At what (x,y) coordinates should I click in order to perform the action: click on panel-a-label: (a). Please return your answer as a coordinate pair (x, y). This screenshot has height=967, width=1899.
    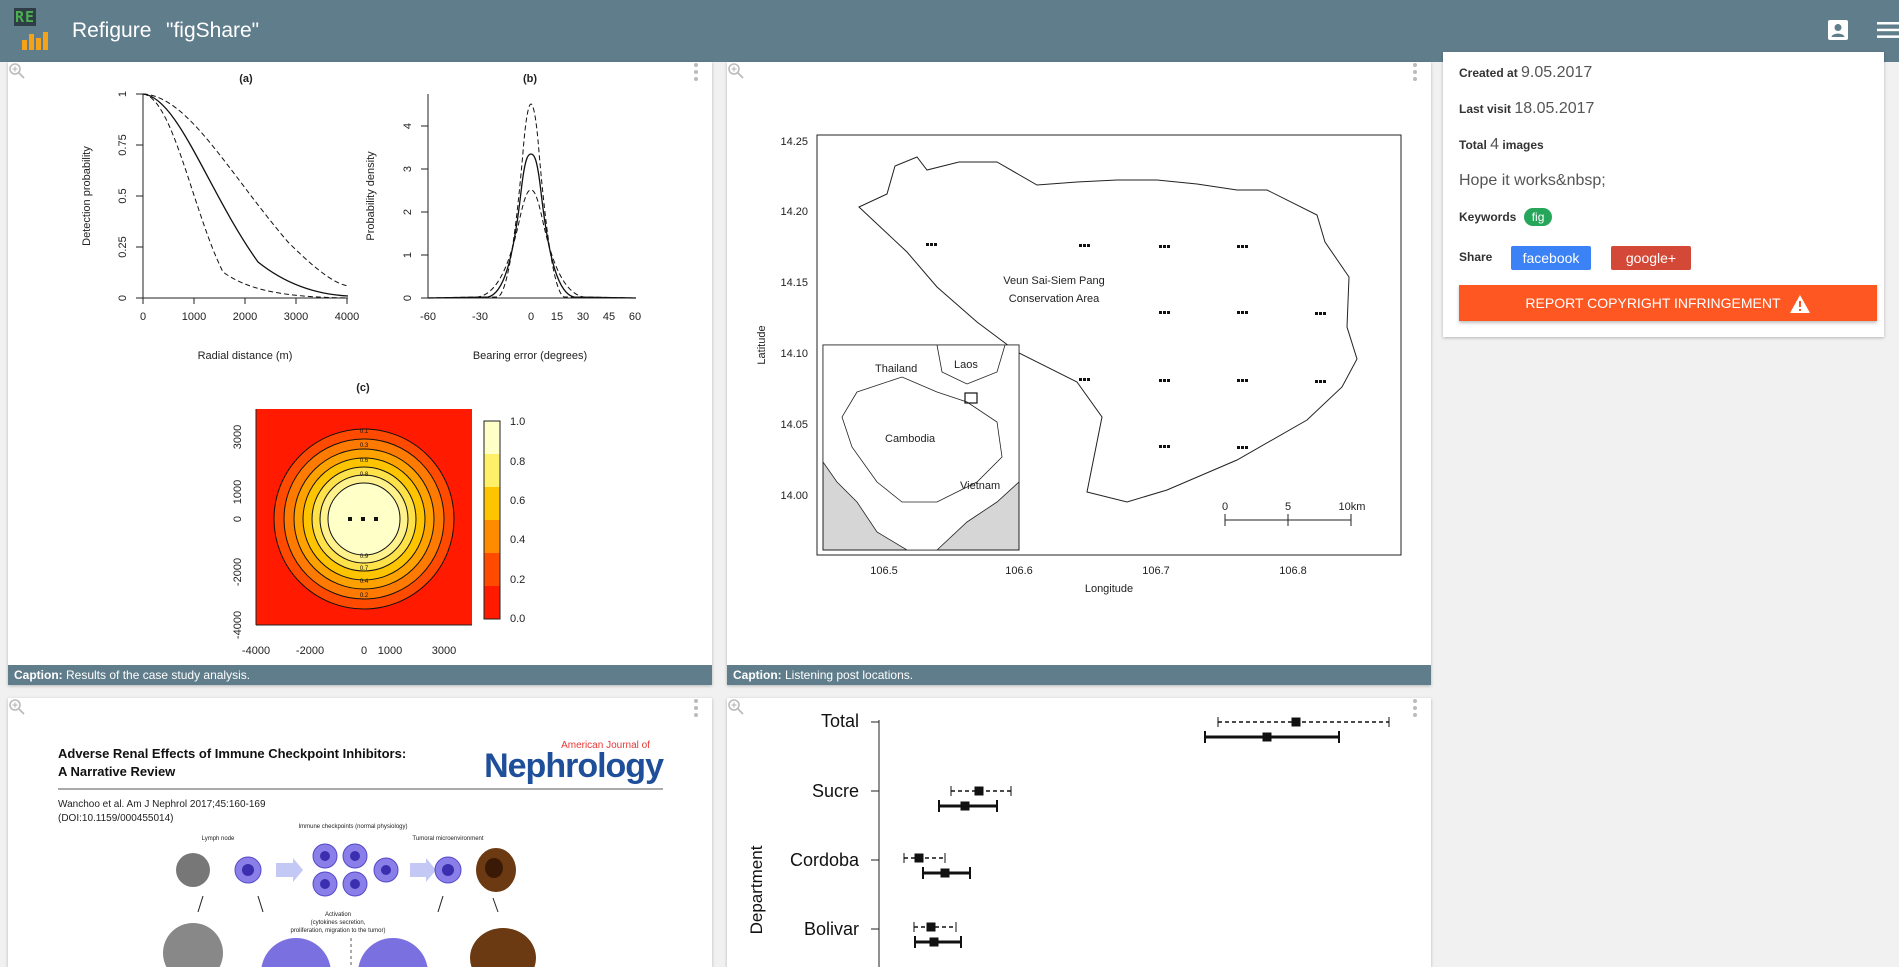
    Looking at the image, I should click on (246, 79).